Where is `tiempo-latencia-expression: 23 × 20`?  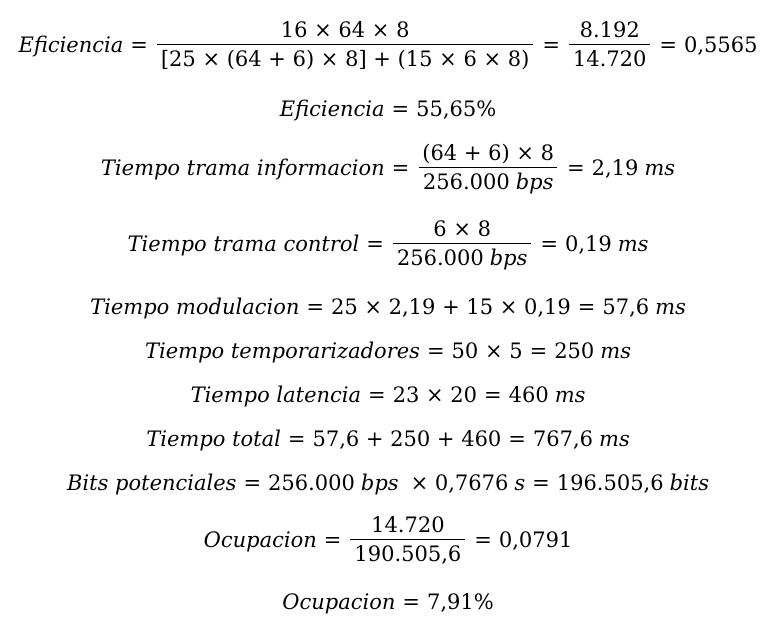
tiempo-latencia-expression: 23 × 20 is located at coordinates (435, 395).